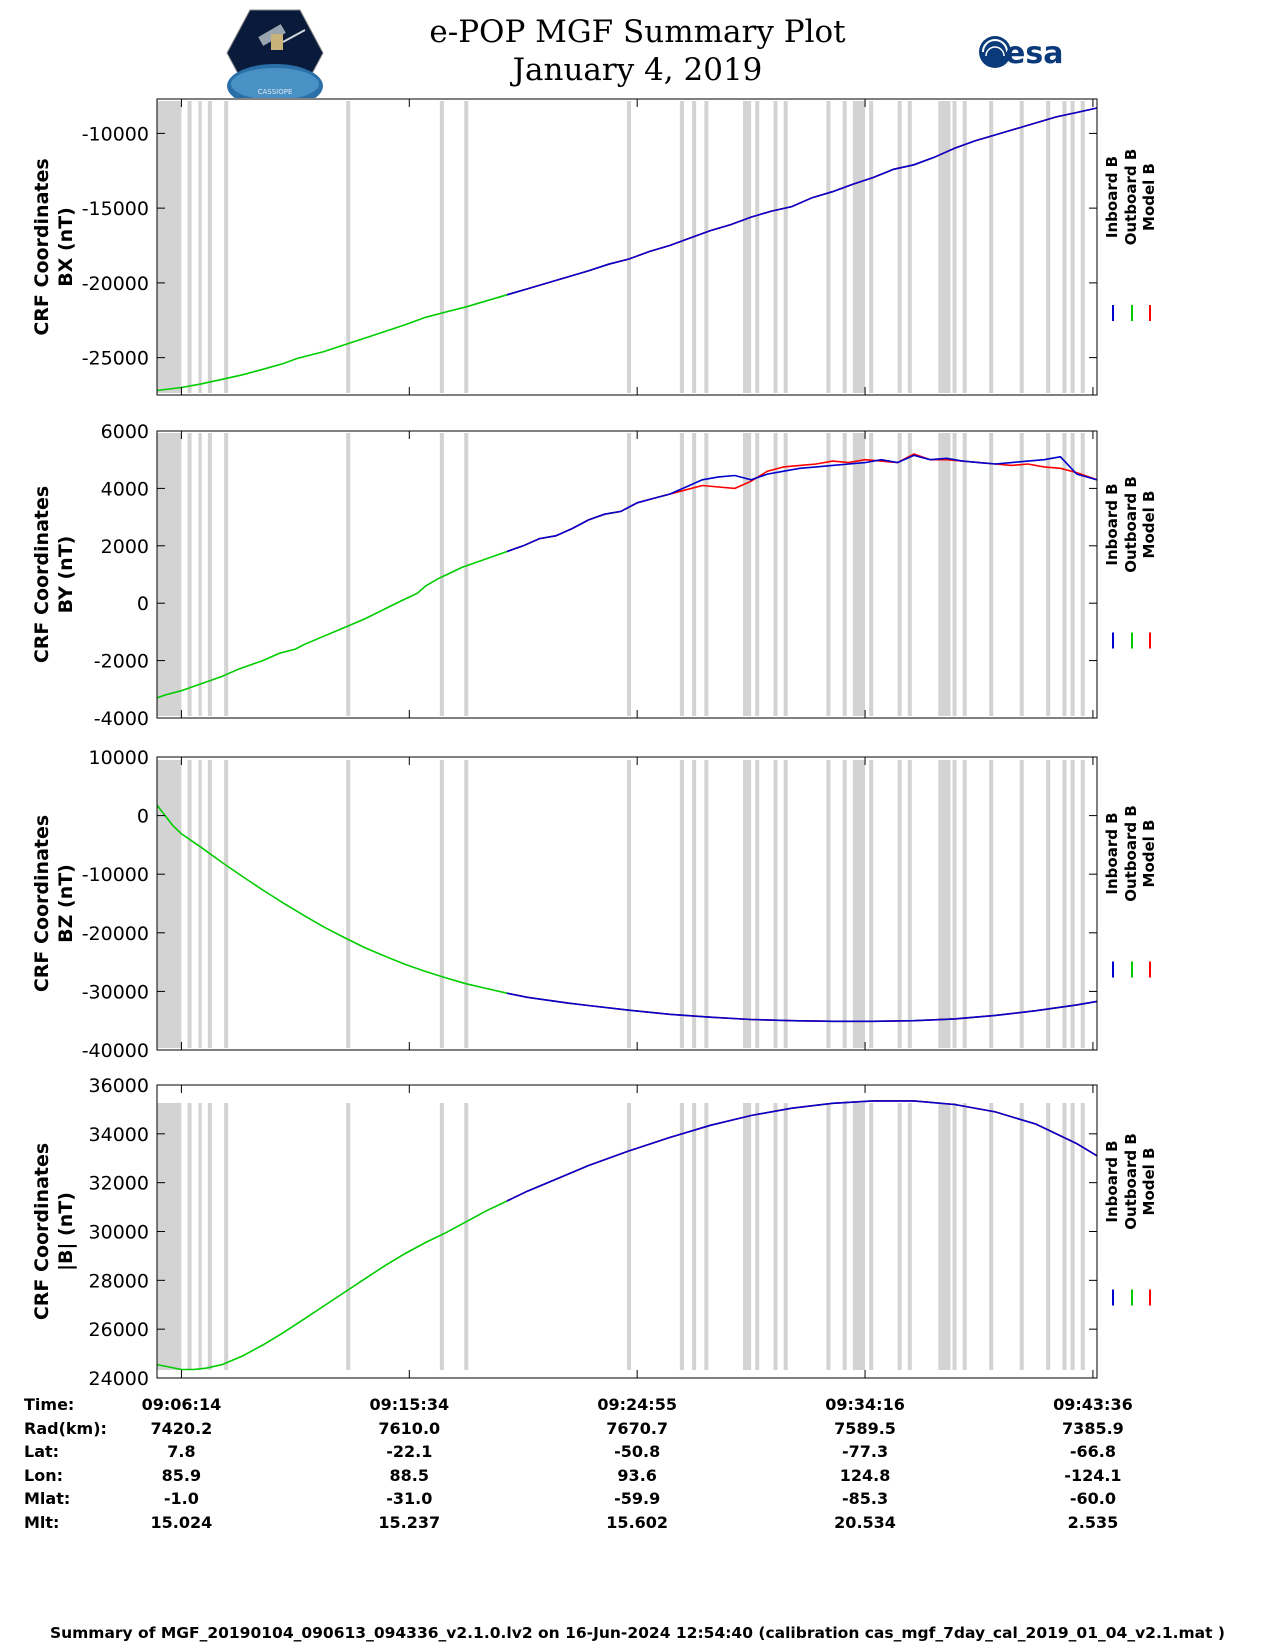 The height and width of the screenshot is (1650, 1275). Describe the element at coordinates (409, 1404) in the screenshot. I see `x-tick-time-label: 09:15:34` at that location.